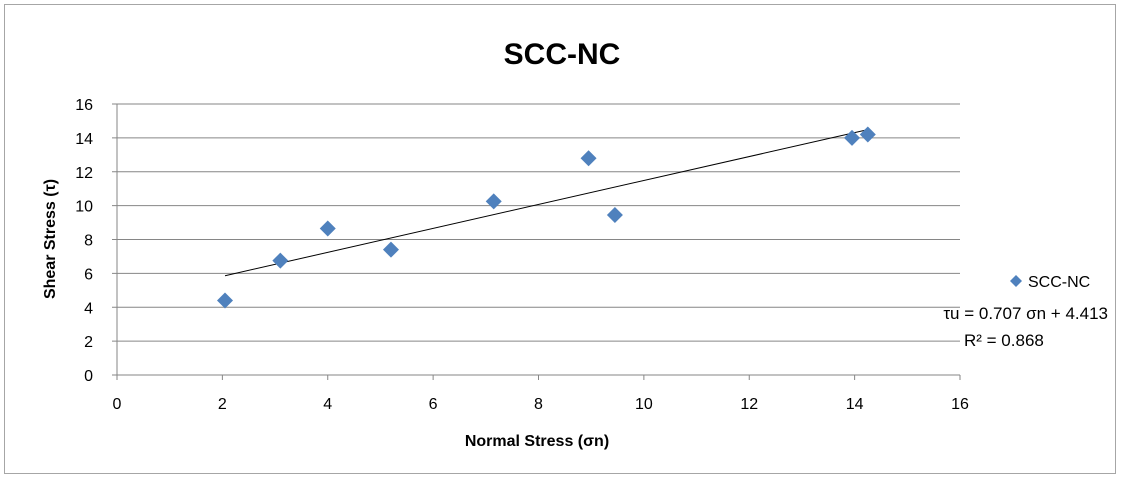 The width and height of the screenshot is (1122, 479). Describe the element at coordinates (644, 404) in the screenshot. I see `x-tick-label: 10` at that location.